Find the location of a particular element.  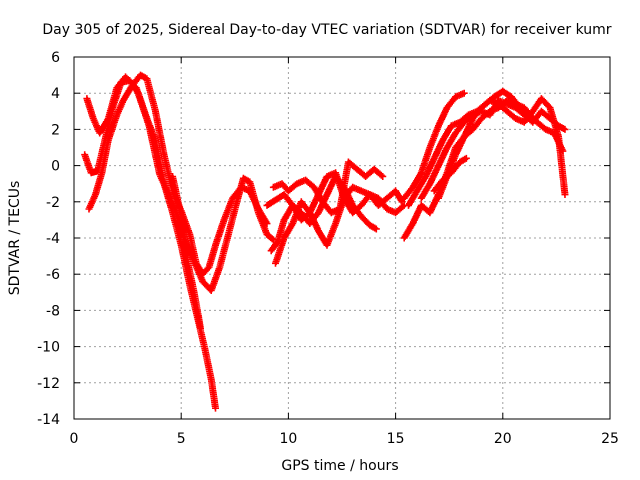

y-axis-label: SDTVAR / TECUs is located at coordinates (15, 238).